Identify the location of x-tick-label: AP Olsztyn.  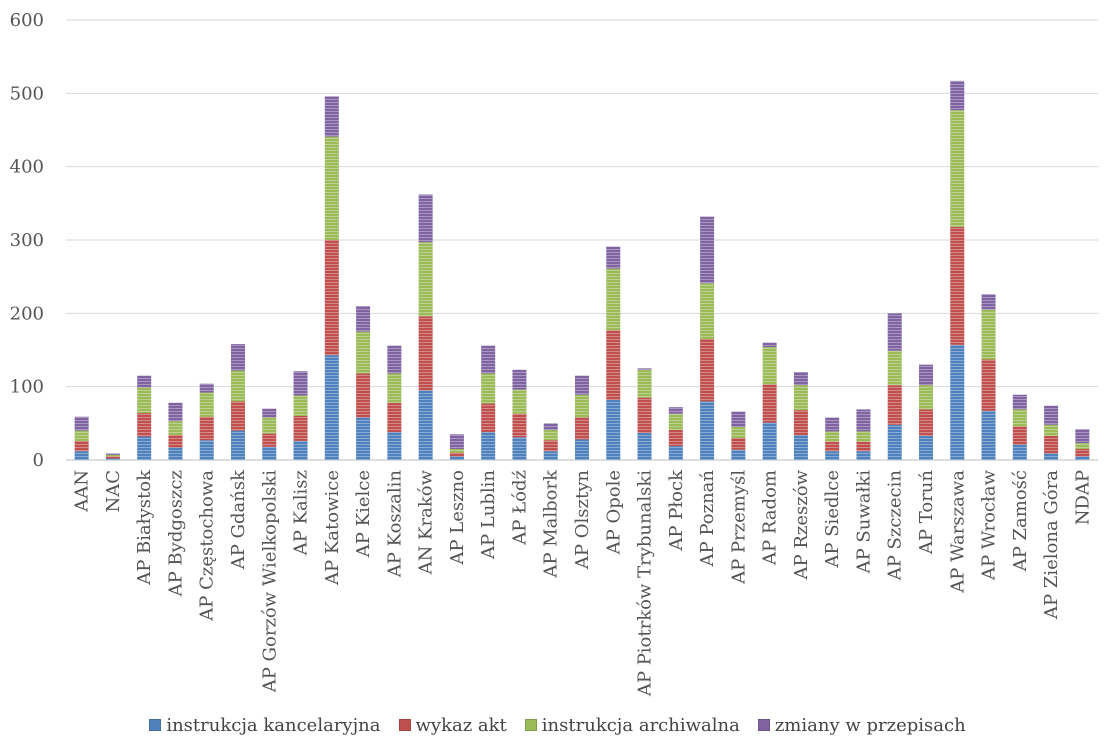
(582, 520).